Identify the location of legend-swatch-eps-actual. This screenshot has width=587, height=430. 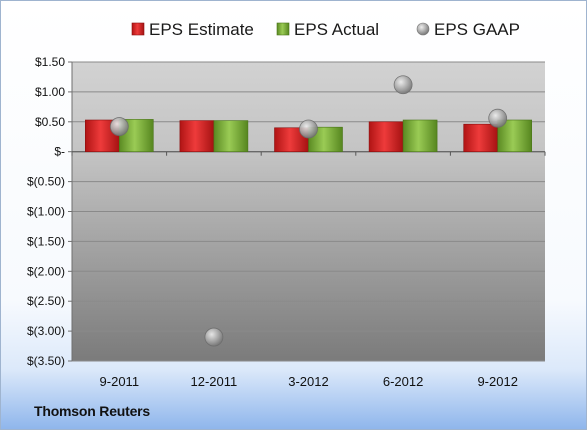
(283, 29).